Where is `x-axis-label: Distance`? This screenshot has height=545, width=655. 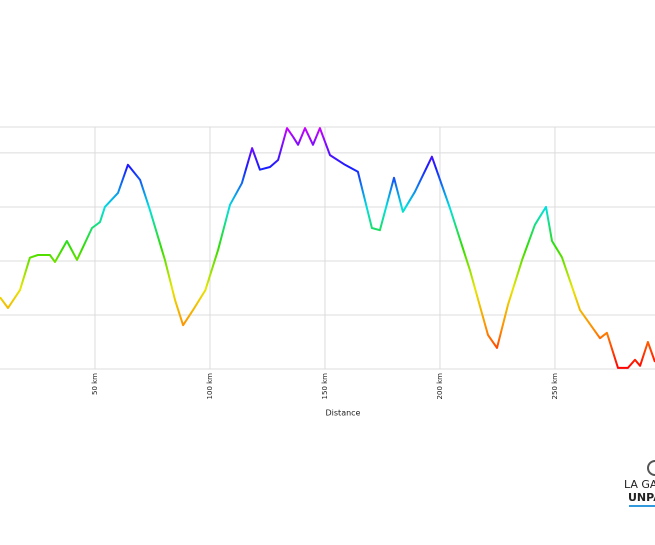 x-axis-label: Distance is located at coordinates (343, 413).